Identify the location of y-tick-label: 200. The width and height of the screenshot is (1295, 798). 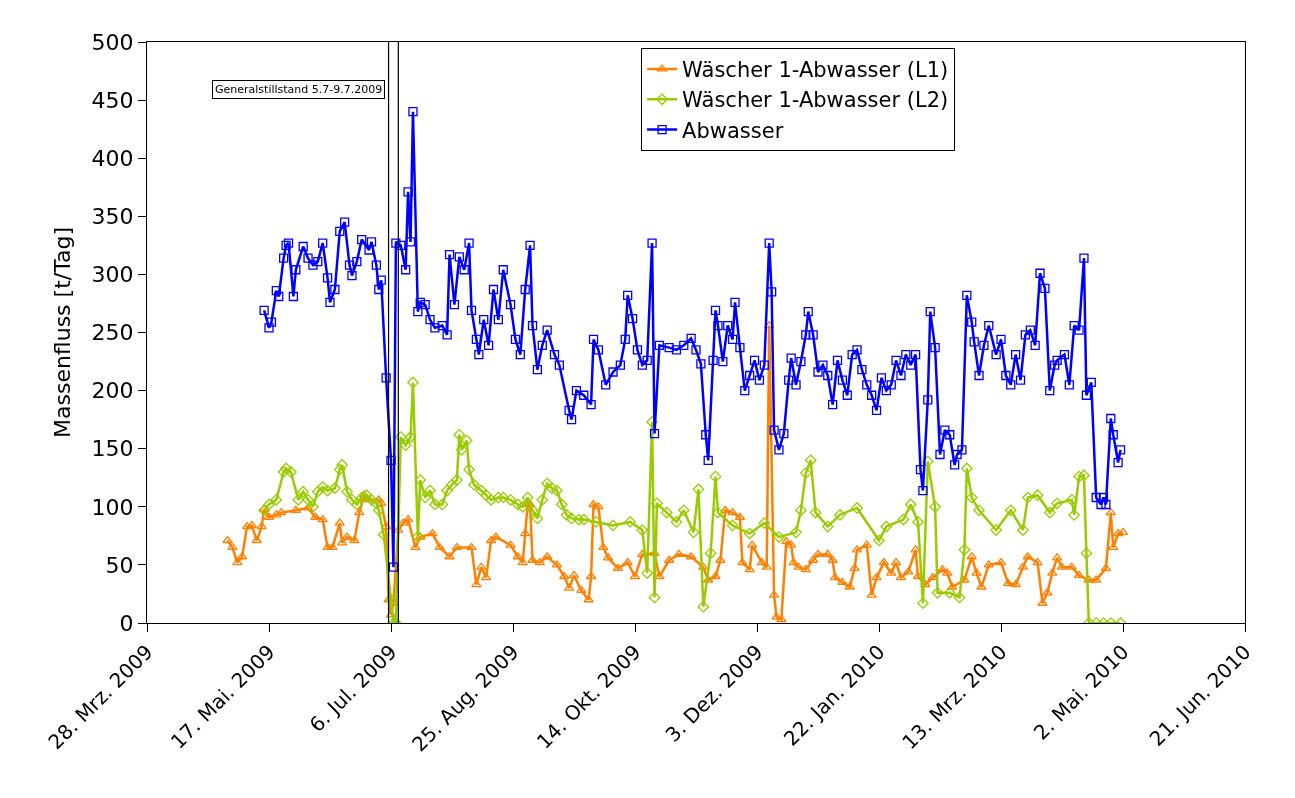
(112, 391).